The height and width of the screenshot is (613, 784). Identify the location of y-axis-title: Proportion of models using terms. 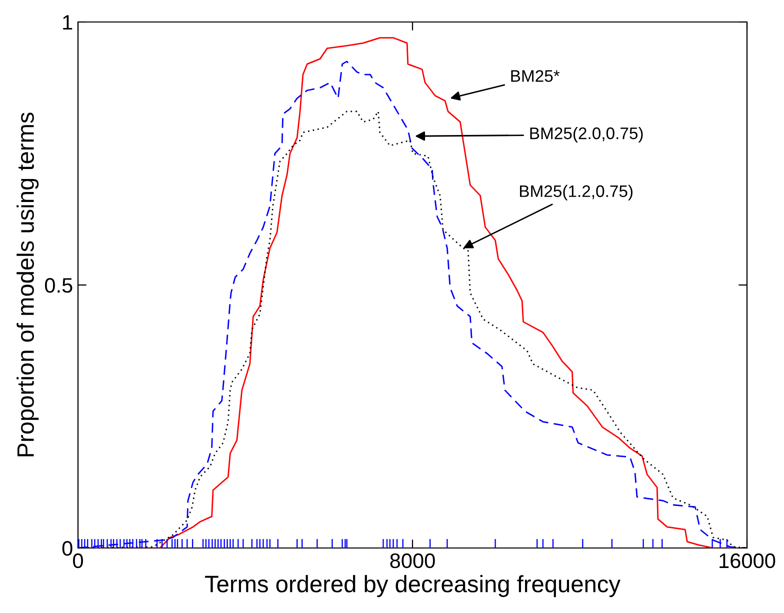
(27, 284).